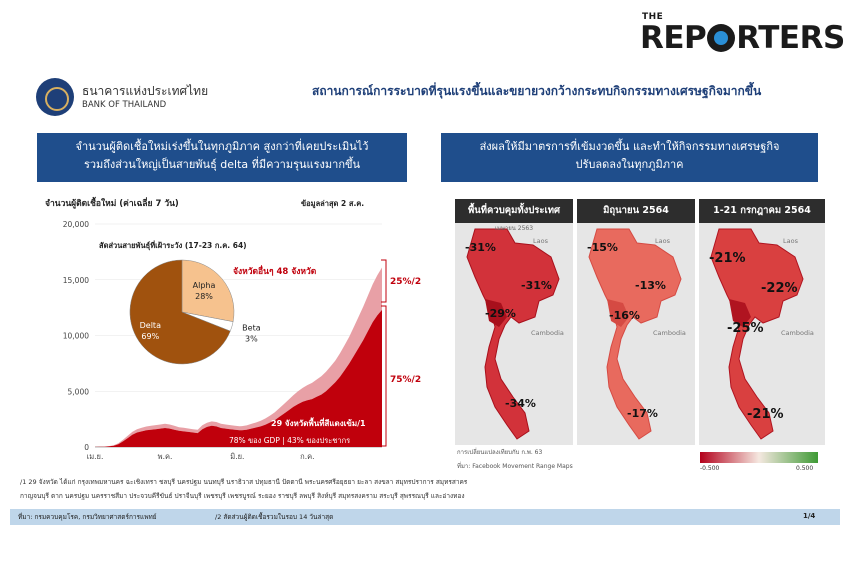 The image size is (850, 565). Describe the element at coordinates (124, 105) in the screenshot. I see `bot-name-english: BANK OF THAILAND` at that location.